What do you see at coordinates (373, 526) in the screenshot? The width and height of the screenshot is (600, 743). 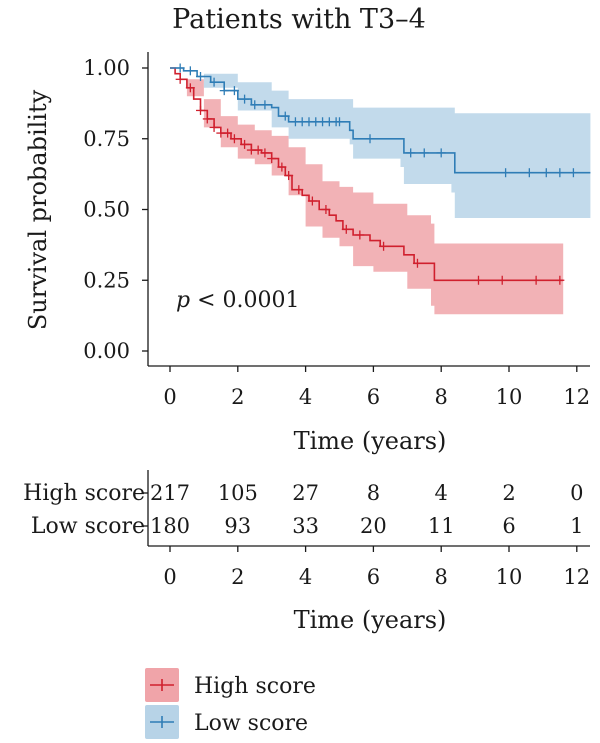 I see `risk-cell: 20` at bounding box center [373, 526].